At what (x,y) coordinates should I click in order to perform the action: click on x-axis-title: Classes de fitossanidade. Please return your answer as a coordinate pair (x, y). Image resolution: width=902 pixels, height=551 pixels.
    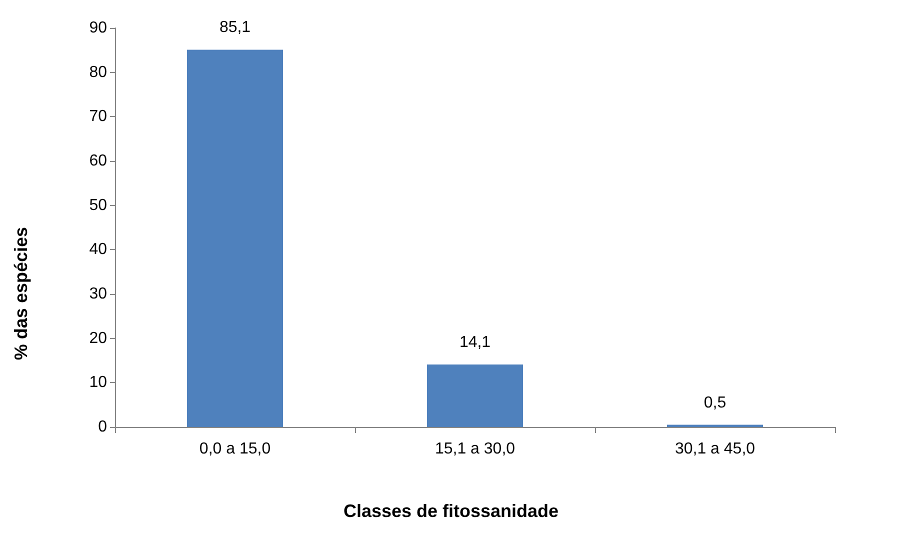
    Looking at the image, I should click on (451, 511).